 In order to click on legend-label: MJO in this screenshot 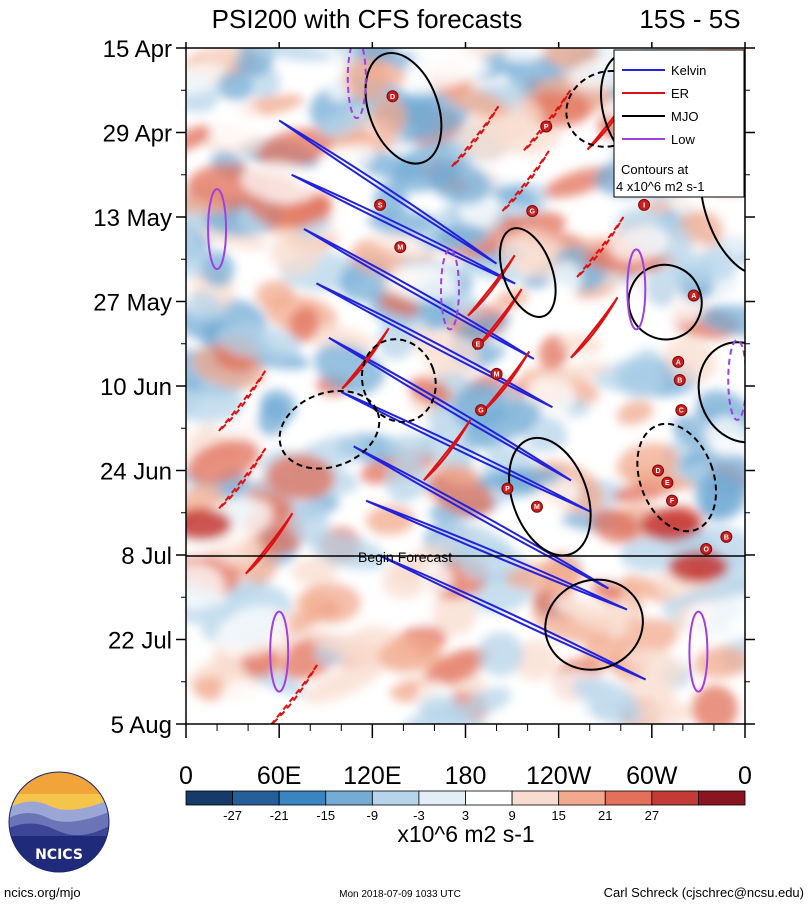, I will do `click(684, 116)`.